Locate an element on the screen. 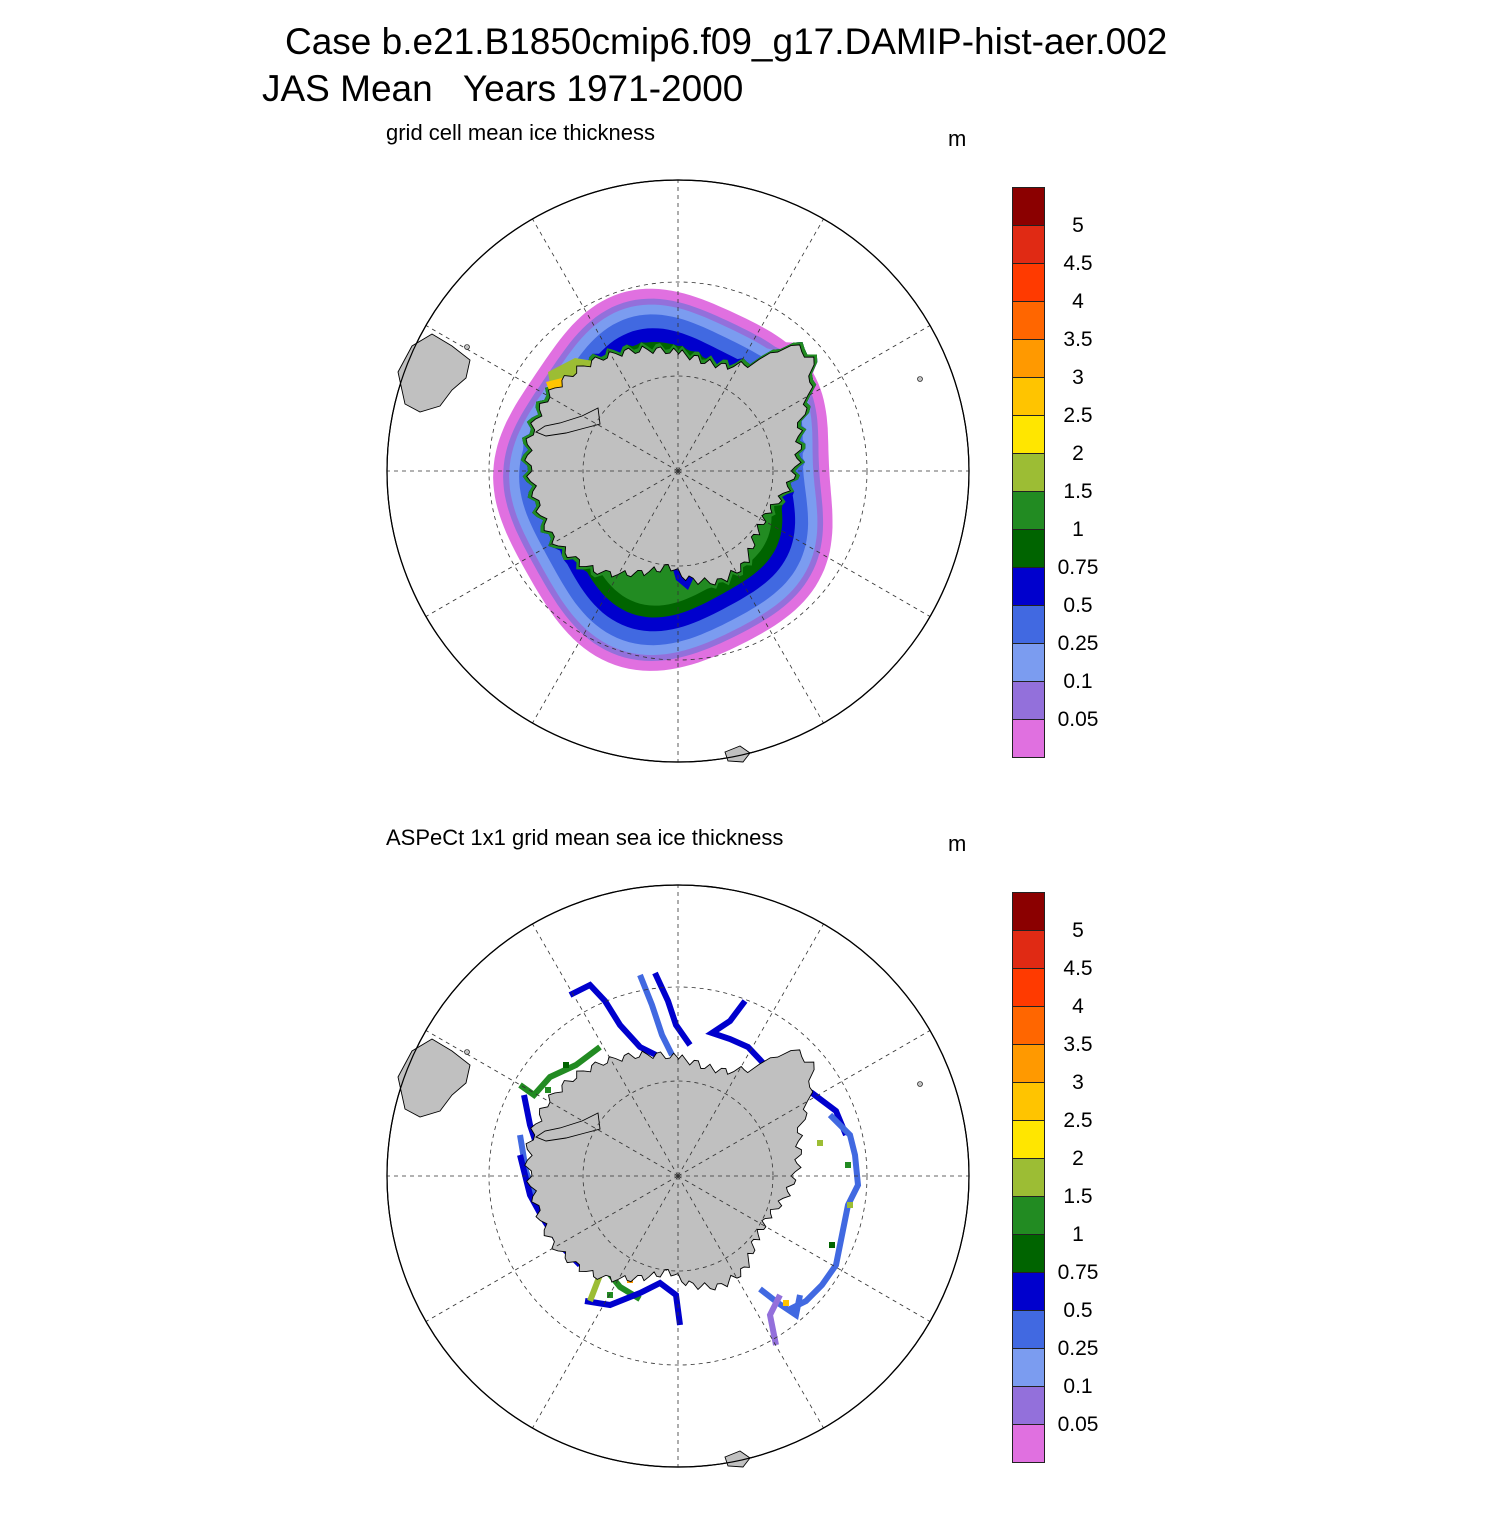 This screenshot has width=1500, height=1525. colorbar-tick-label: 4.5 is located at coordinates (1078, 968).